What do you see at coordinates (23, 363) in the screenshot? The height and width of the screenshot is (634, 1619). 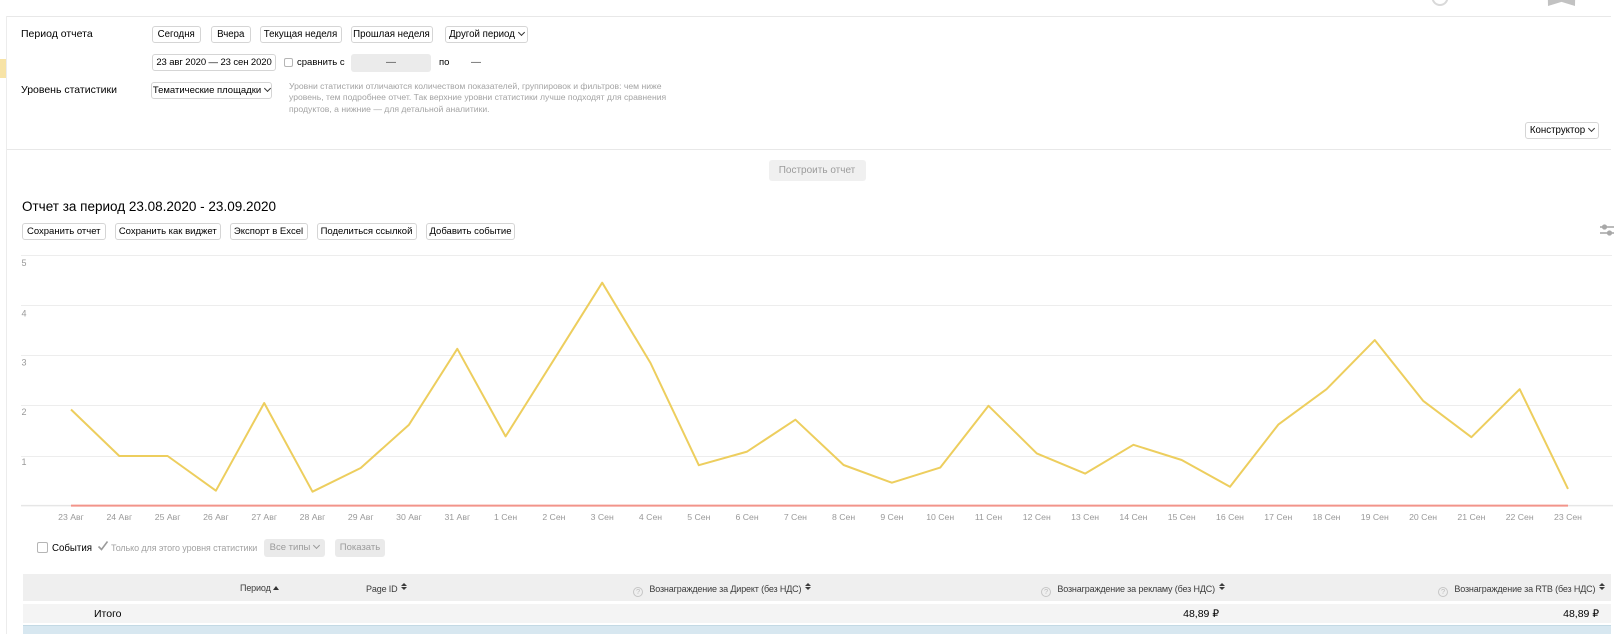 I see `svg-text: 3` at bounding box center [23, 363].